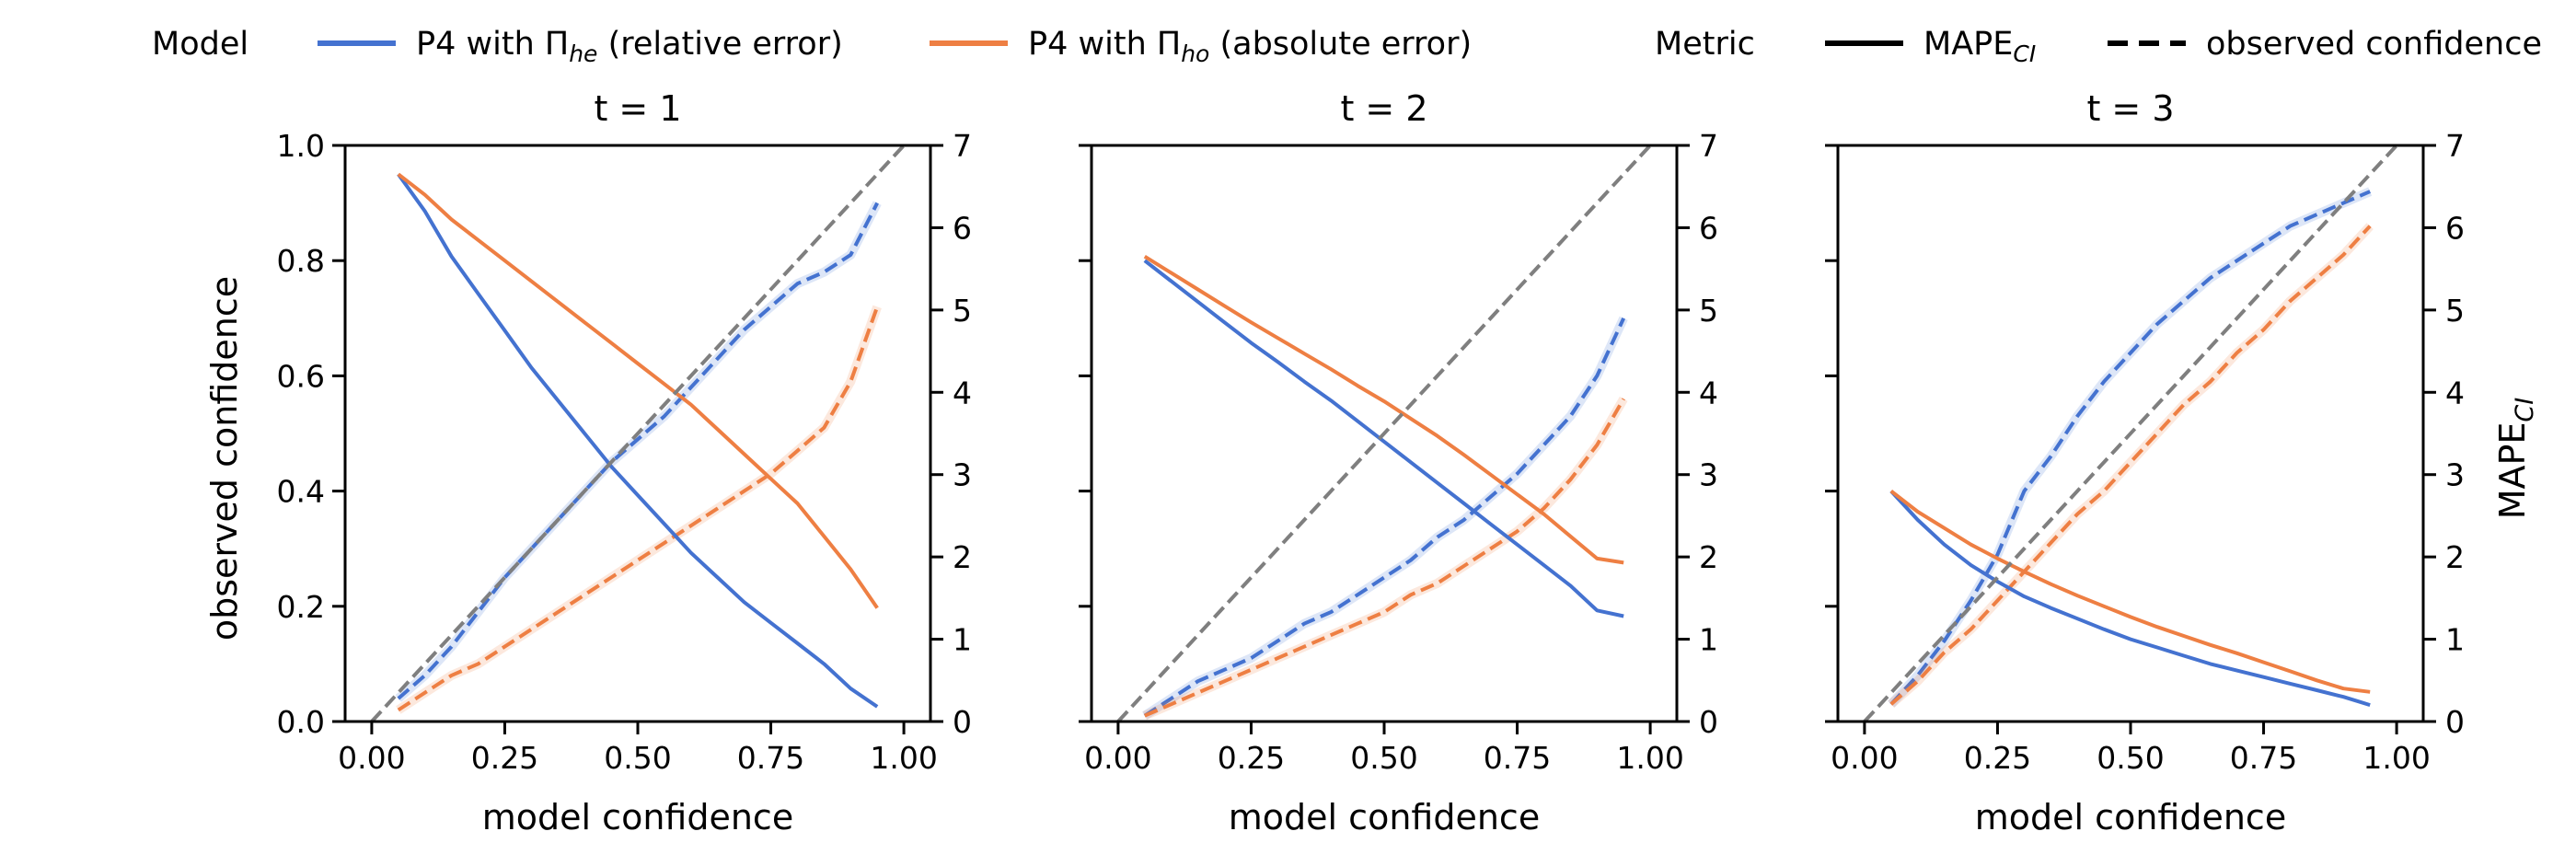 Image resolution: width=2576 pixels, height=866 pixels. I want to click on y-axis-label-left: observed confidence, so click(225, 458).